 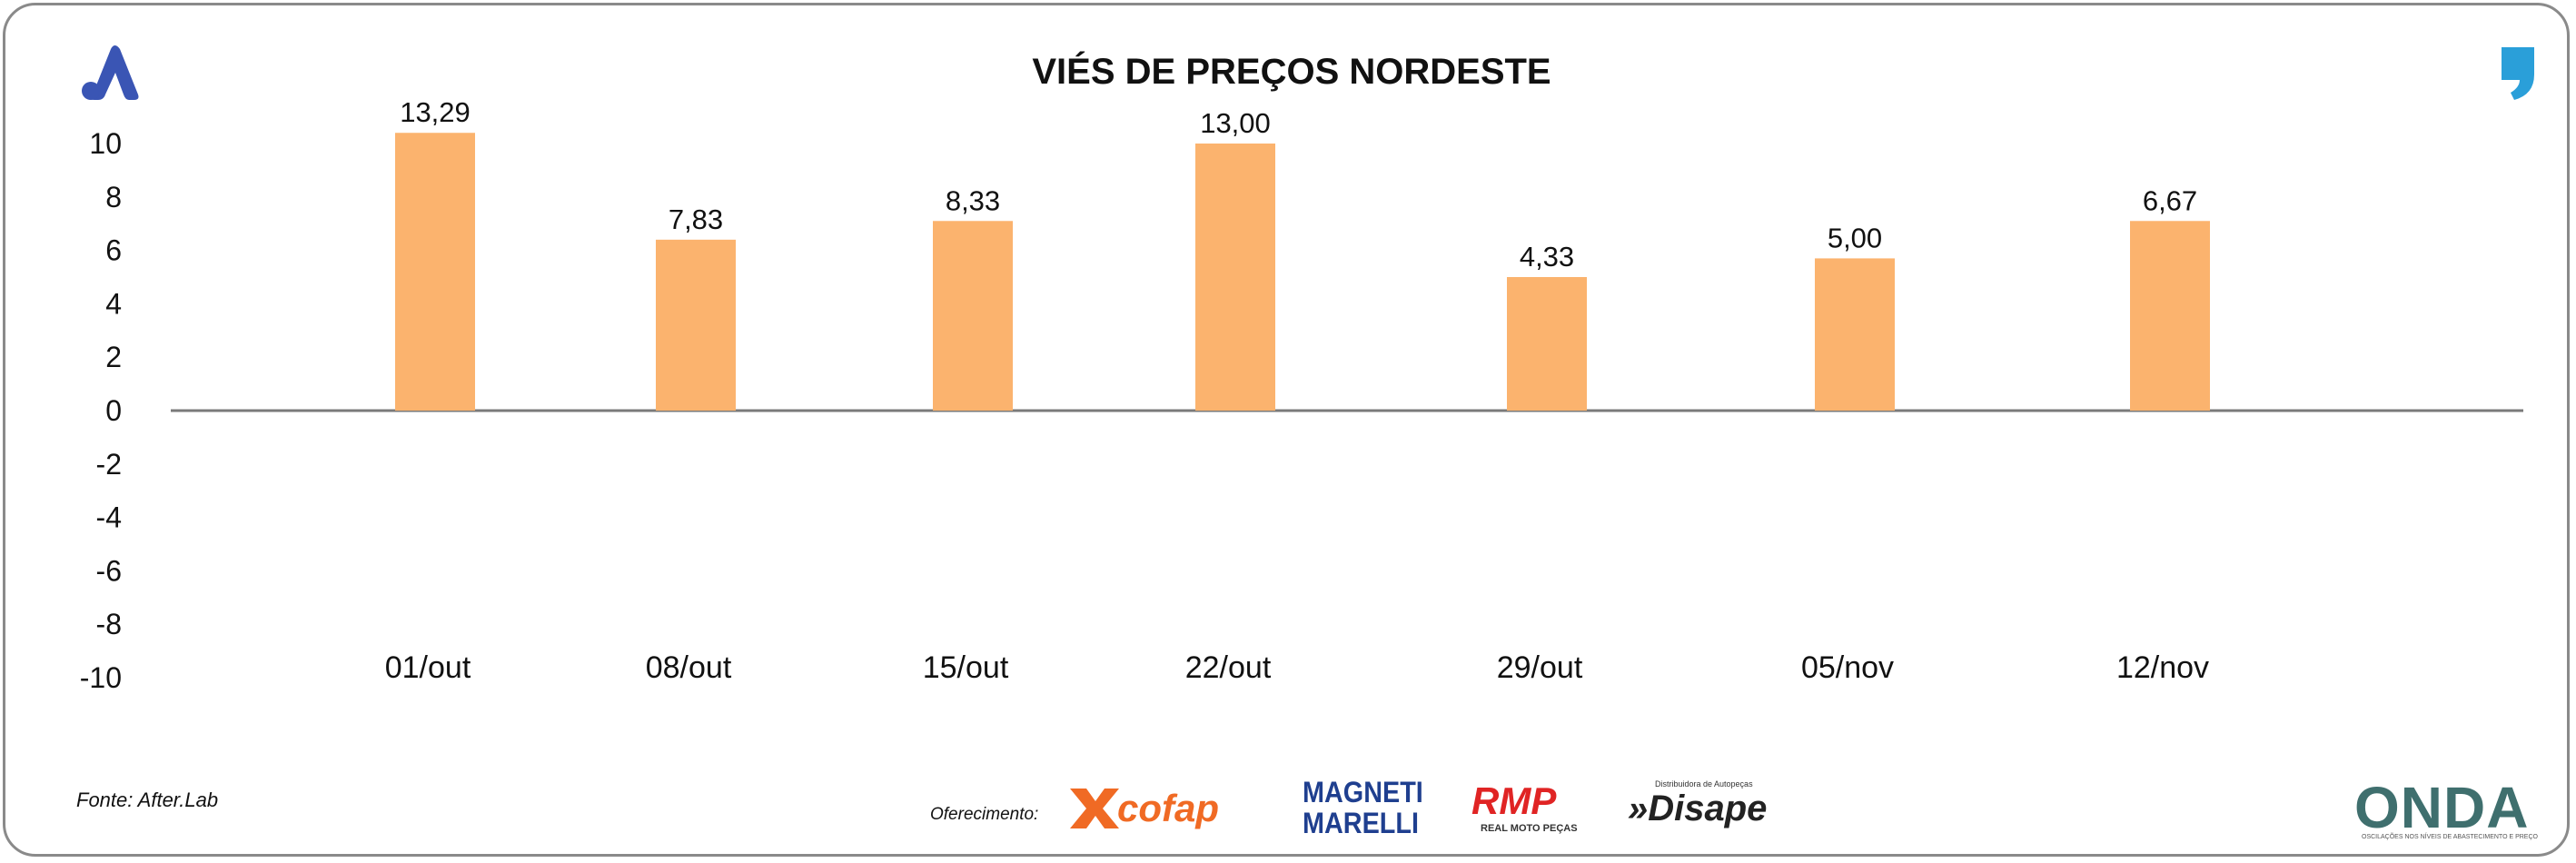 I want to click on onda-logo-text: ONDA, so click(x=2442, y=807).